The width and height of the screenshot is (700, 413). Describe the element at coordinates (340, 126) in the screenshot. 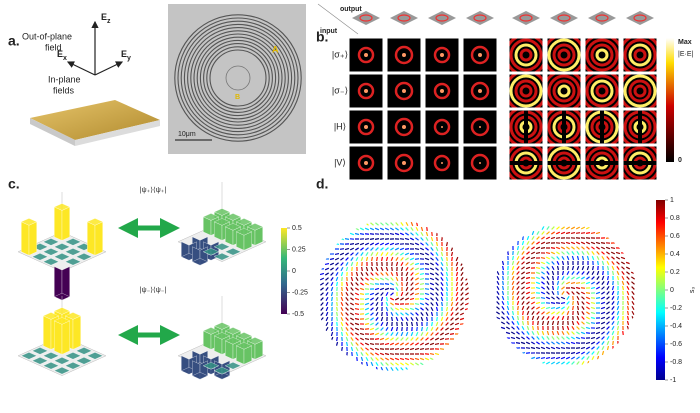

I see `input-label: |H⟩` at that location.